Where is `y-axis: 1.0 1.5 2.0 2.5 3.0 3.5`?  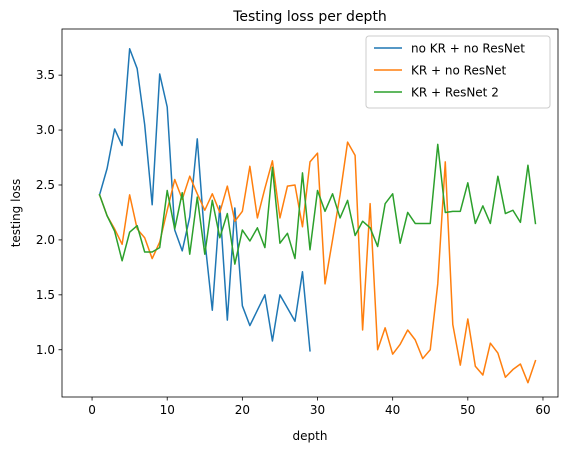
y-axis: 1.0 1.5 2.0 2.5 3.0 3.5 is located at coordinates (49, 212).